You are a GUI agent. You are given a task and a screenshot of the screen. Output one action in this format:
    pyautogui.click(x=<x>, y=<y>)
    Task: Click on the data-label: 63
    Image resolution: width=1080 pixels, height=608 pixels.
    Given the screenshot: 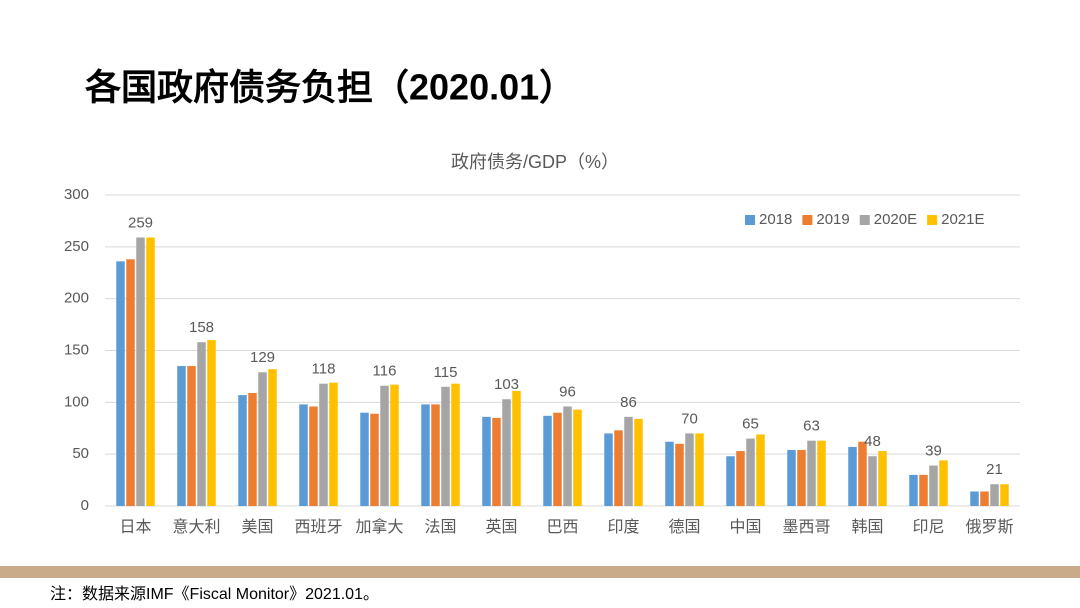 What is the action you would take?
    pyautogui.click(x=811, y=426)
    